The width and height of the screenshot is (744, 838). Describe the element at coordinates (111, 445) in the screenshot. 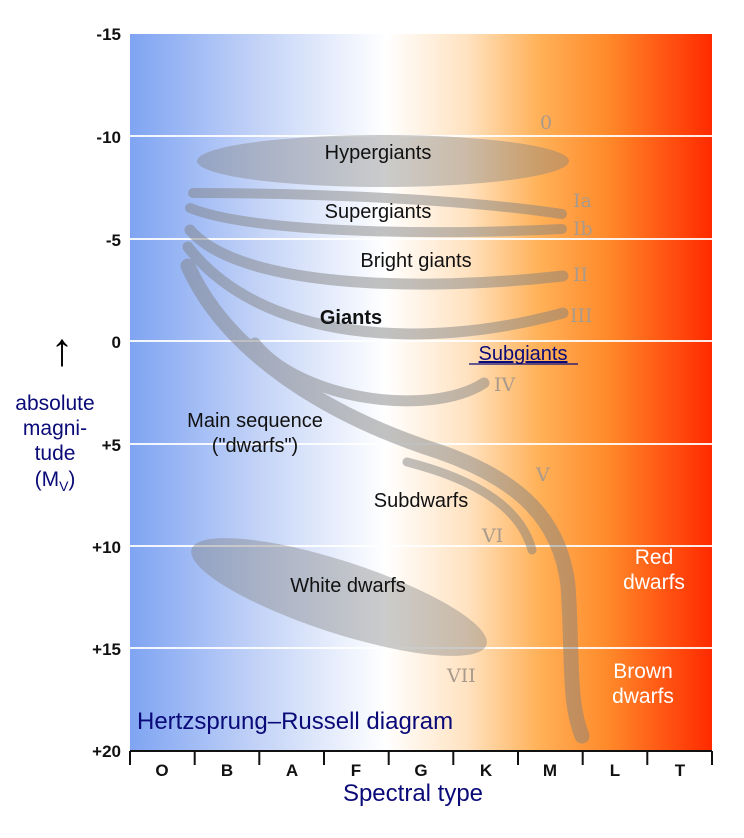

I see `y-tick-label: +5` at that location.